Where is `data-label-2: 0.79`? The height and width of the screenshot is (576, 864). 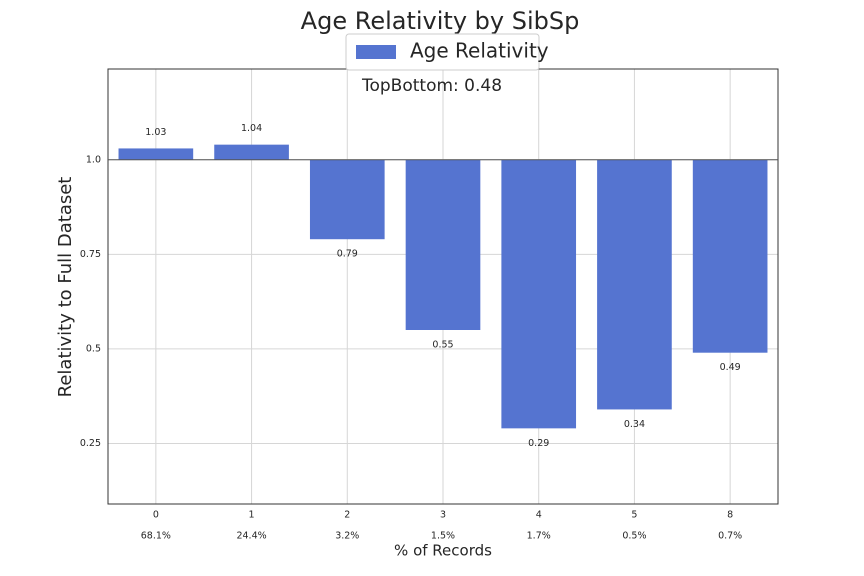
data-label-2: 0.79 is located at coordinates (347, 254).